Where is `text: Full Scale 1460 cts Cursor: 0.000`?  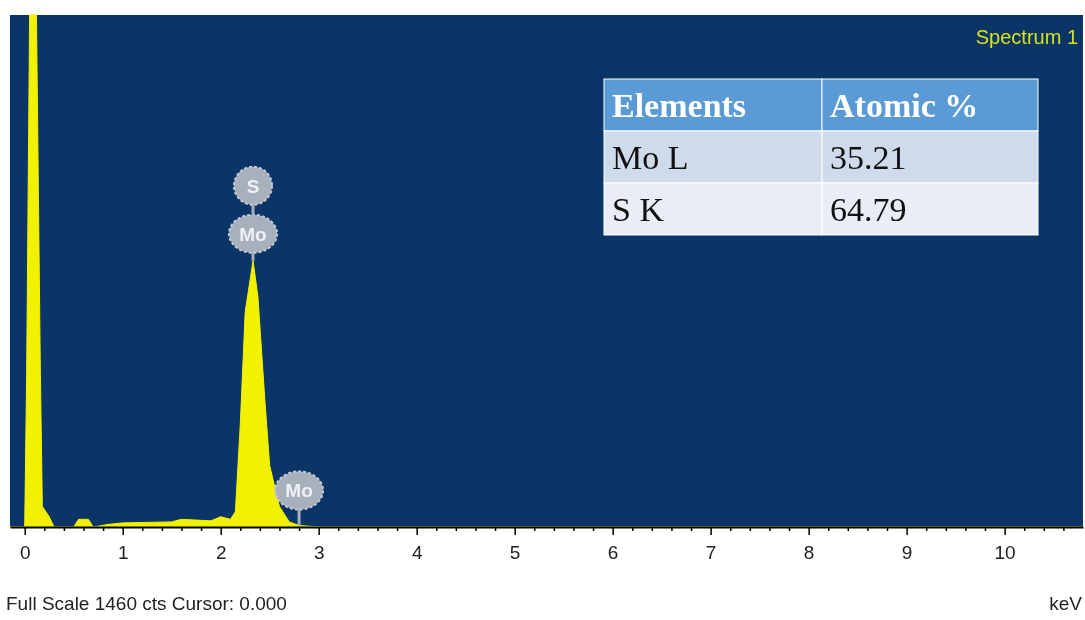
text: Full Scale 1460 cts Cursor: 0.000 is located at coordinates (146, 603).